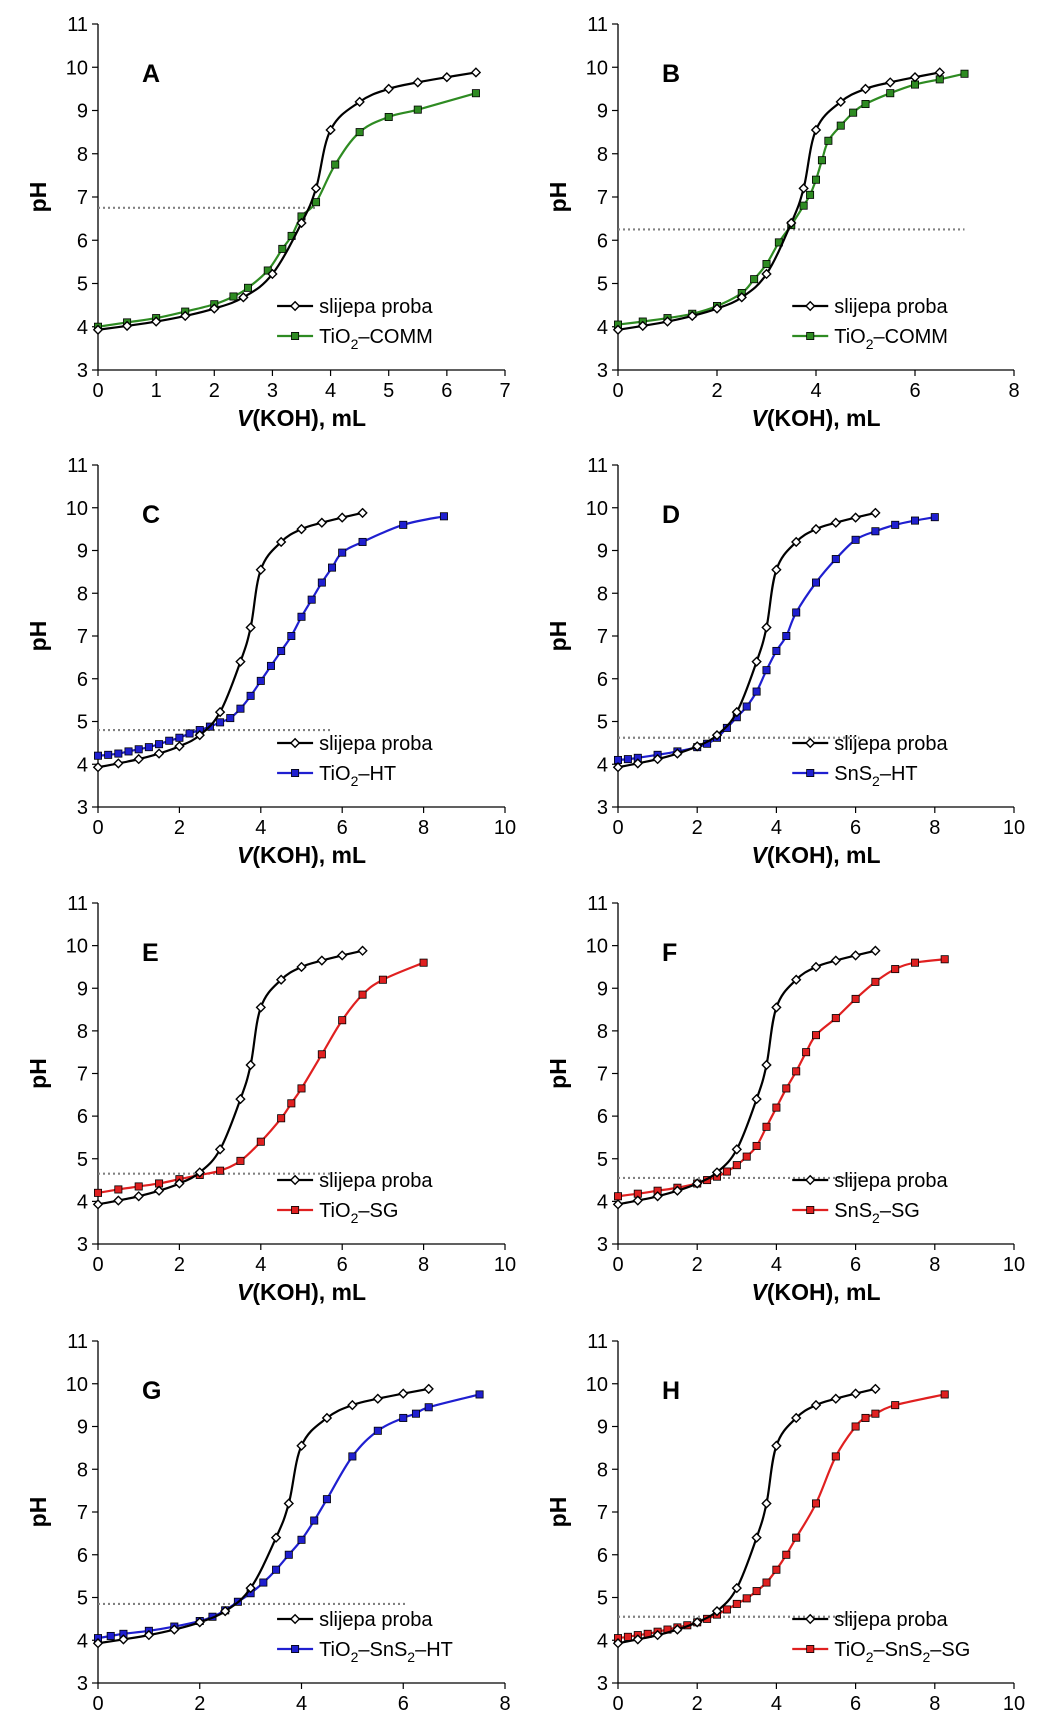  What do you see at coordinates (602, 285) in the screenshot?
I see `y-tick-label: 5` at bounding box center [602, 285].